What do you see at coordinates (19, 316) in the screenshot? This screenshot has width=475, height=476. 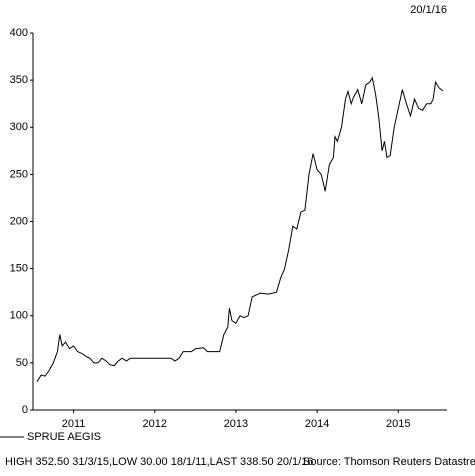 I see `y-tick-label: 100` at bounding box center [19, 316].